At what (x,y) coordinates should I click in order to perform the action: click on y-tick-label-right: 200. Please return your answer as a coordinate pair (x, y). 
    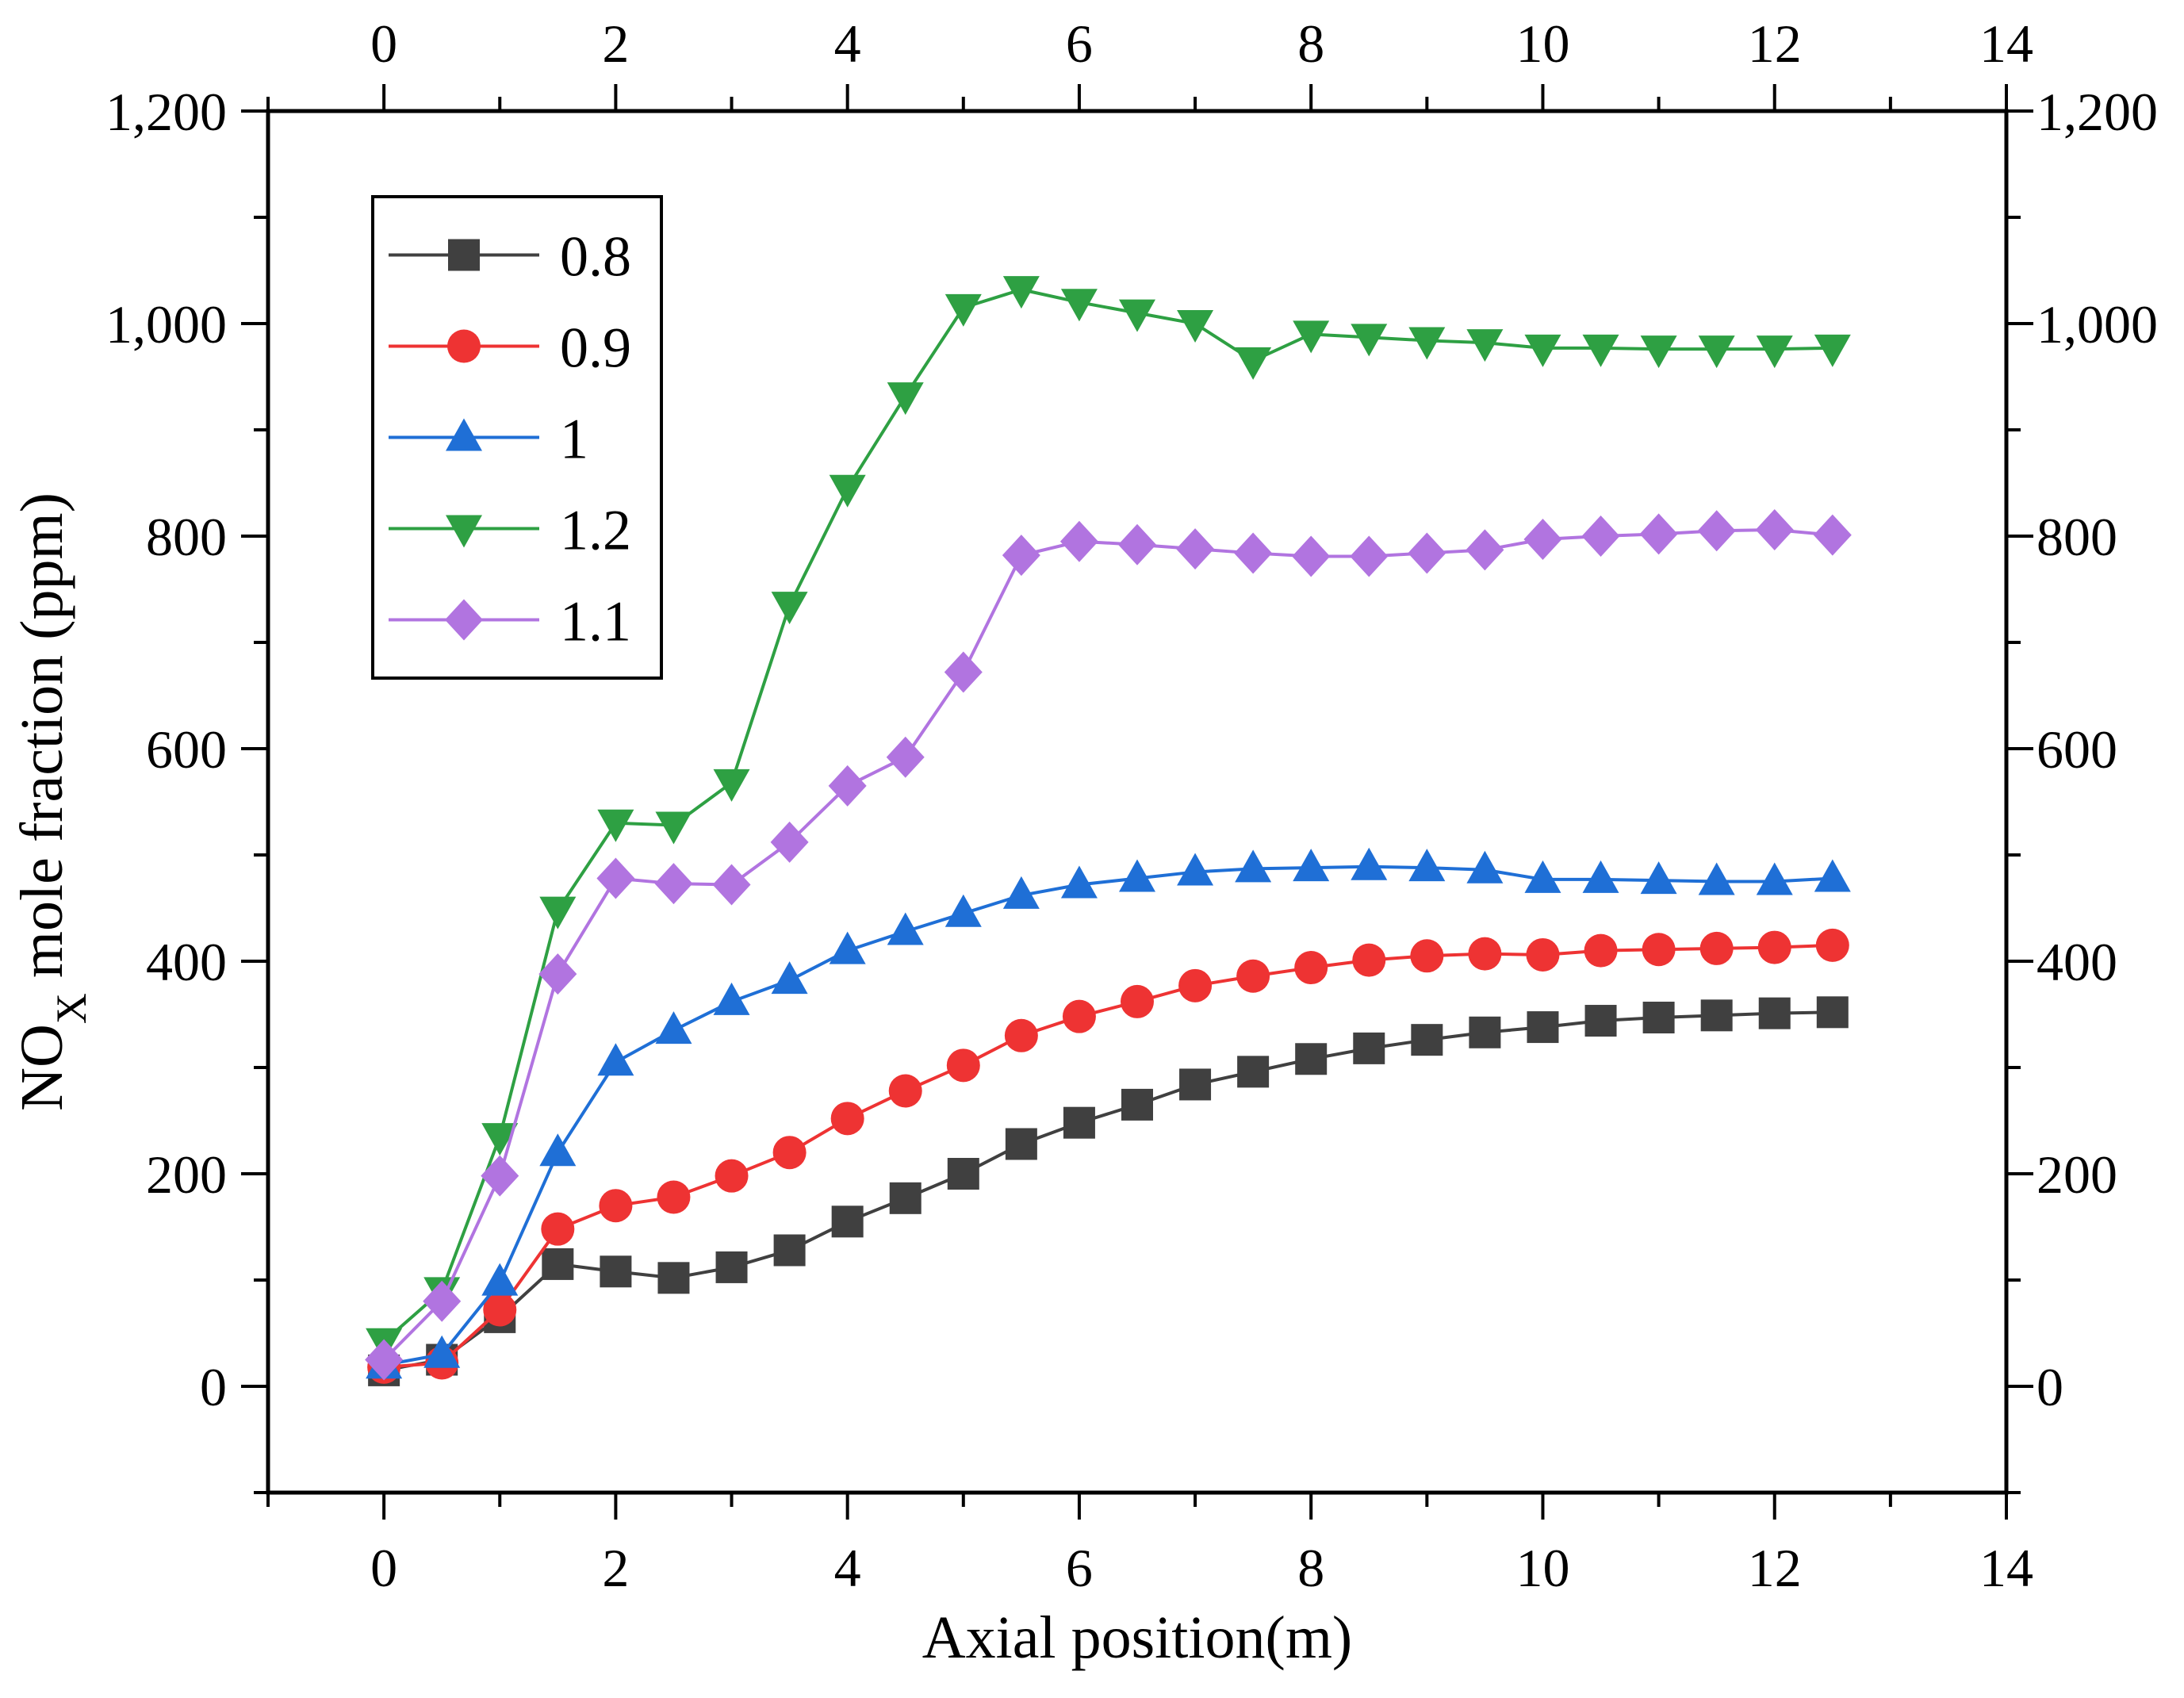
    Looking at the image, I should click on (2076, 1174).